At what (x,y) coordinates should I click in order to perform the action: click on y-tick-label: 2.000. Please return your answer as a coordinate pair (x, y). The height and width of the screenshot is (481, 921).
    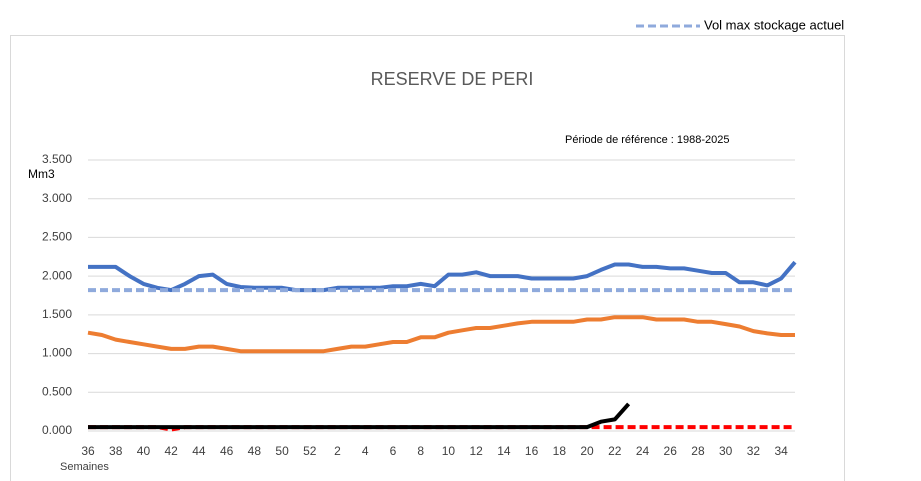
    Looking at the image, I should click on (57, 275).